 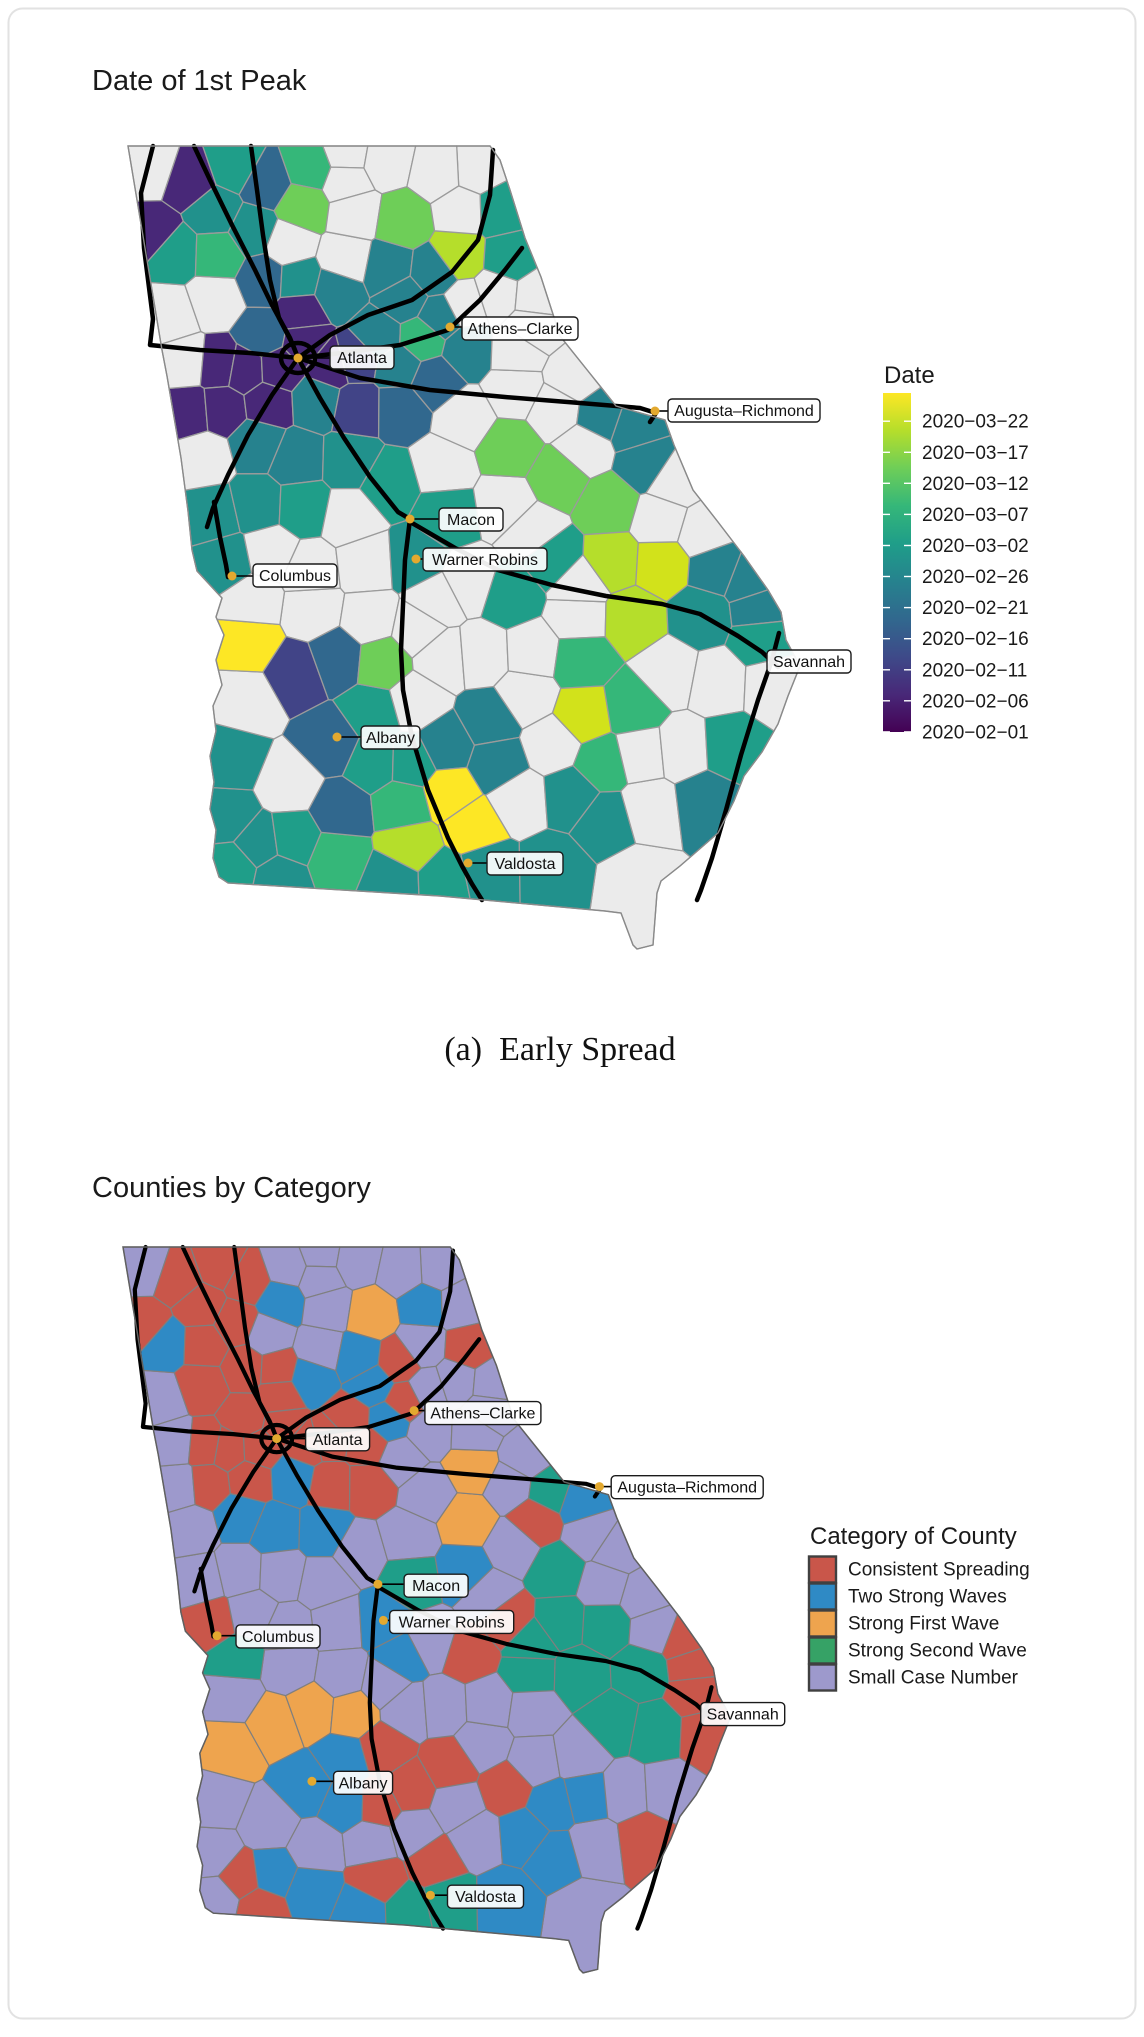 What do you see at coordinates (975, 453) in the screenshot?
I see `svg-text: 2020−03−17` at bounding box center [975, 453].